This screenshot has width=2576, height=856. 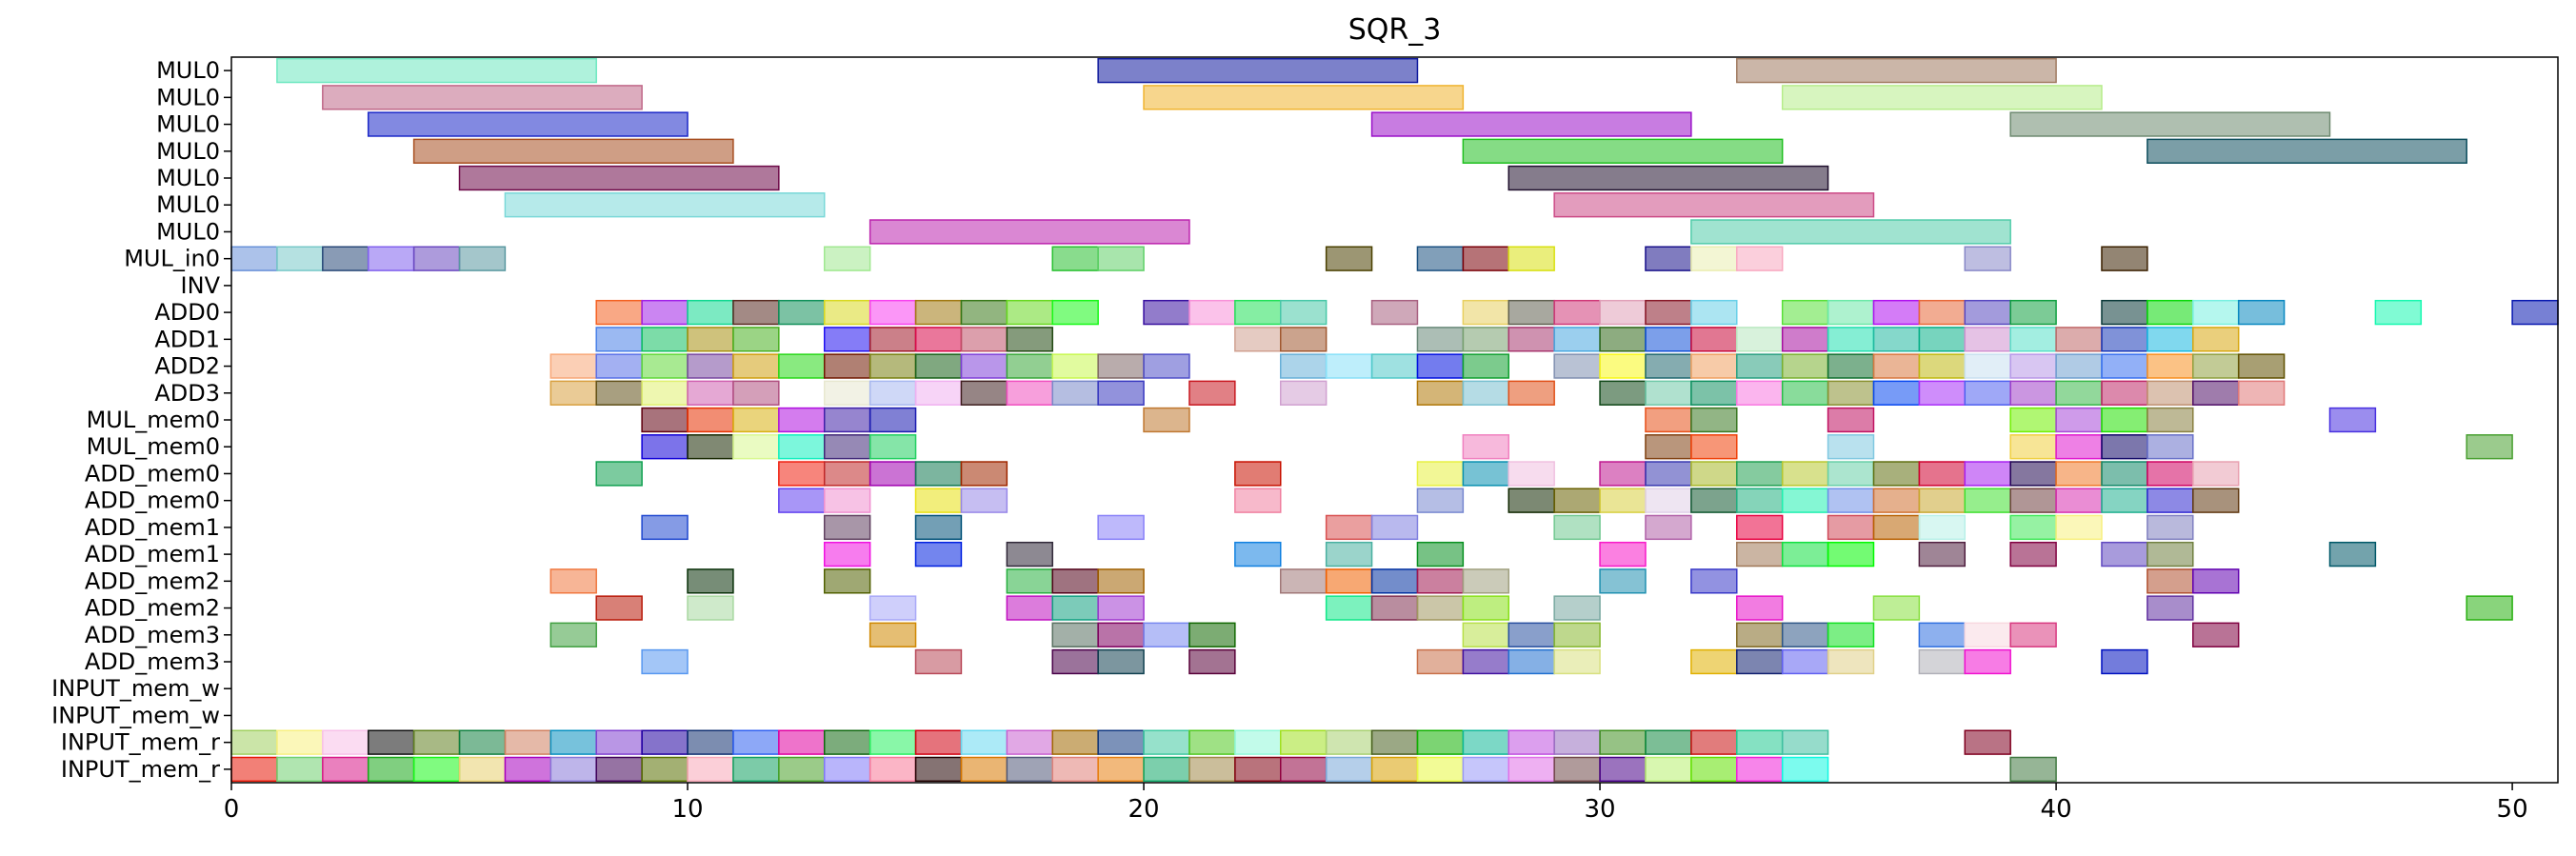 What do you see at coordinates (135, 715) in the screenshot?
I see `y-tick-label: INPUT_mem_w` at bounding box center [135, 715].